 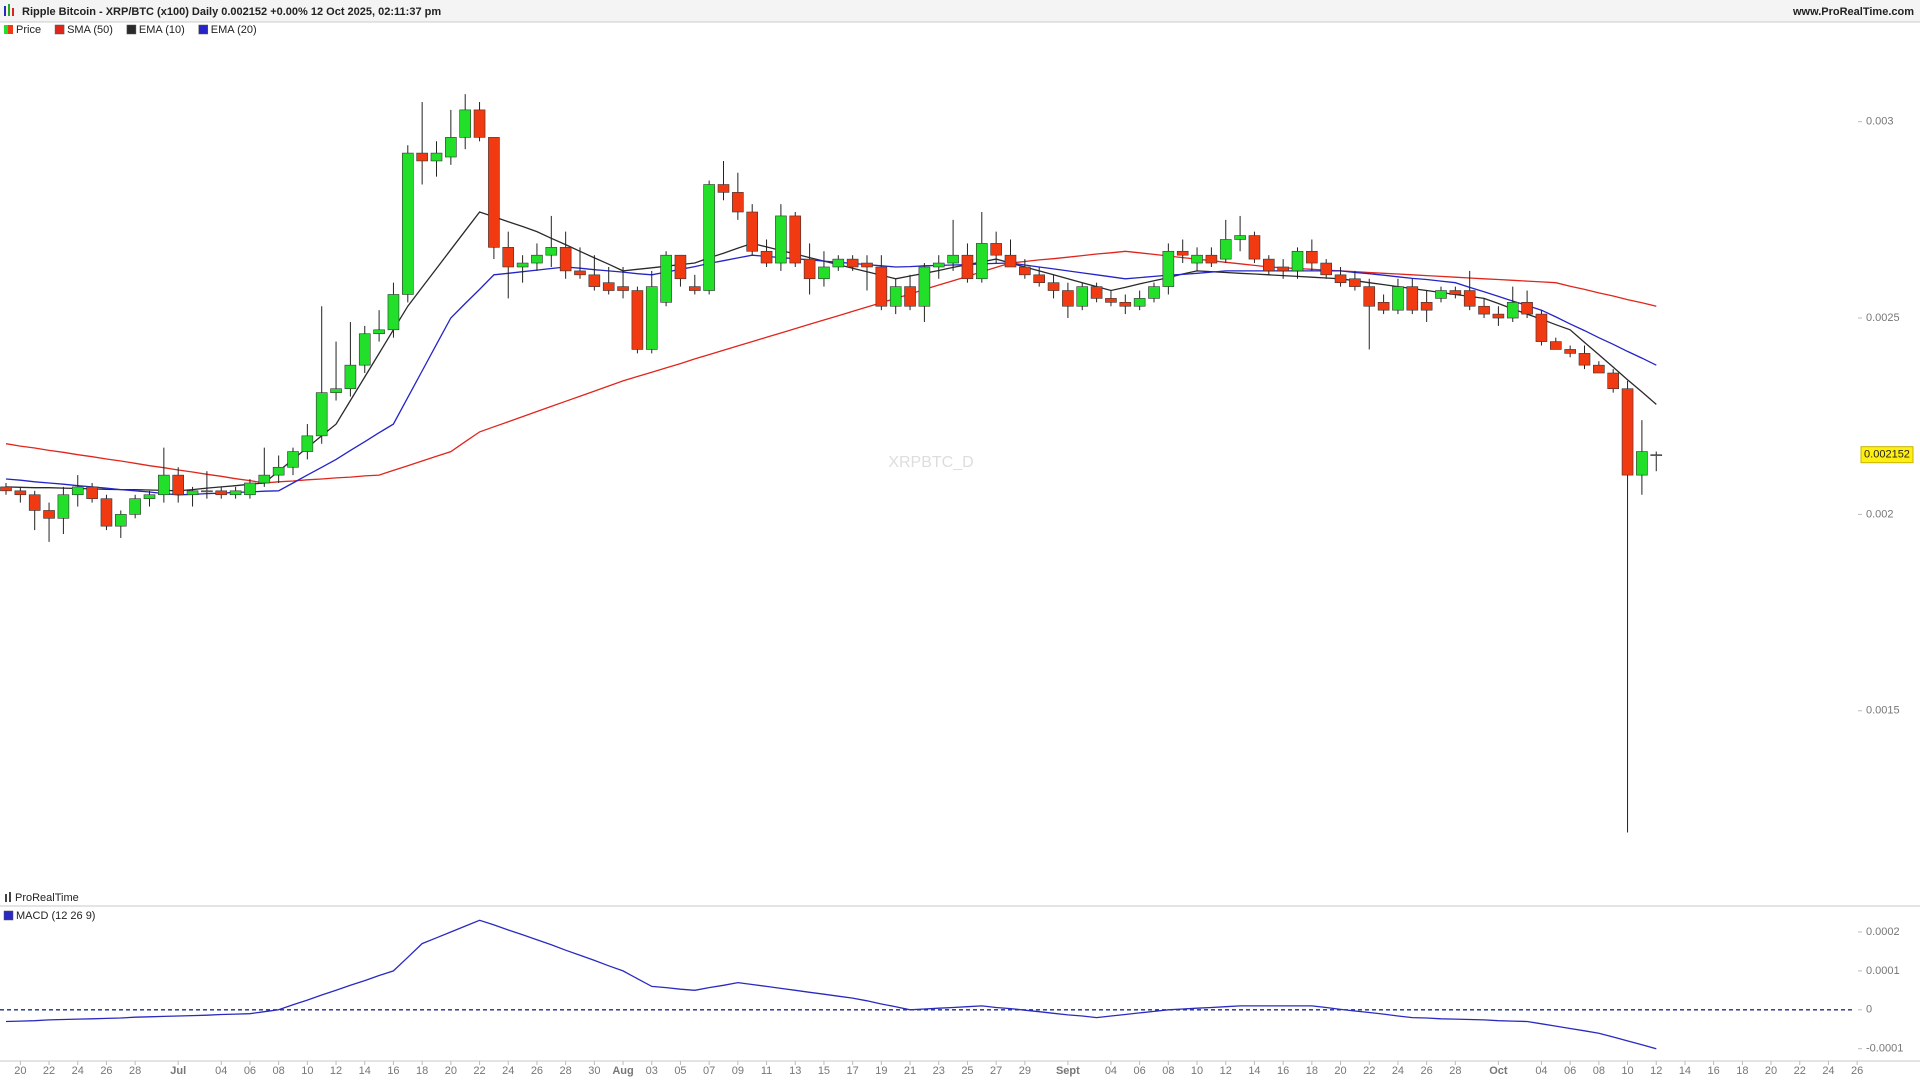 What do you see at coordinates (1140, 1071) in the screenshot?
I see `x-tick-label: 06` at bounding box center [1140, 1071].